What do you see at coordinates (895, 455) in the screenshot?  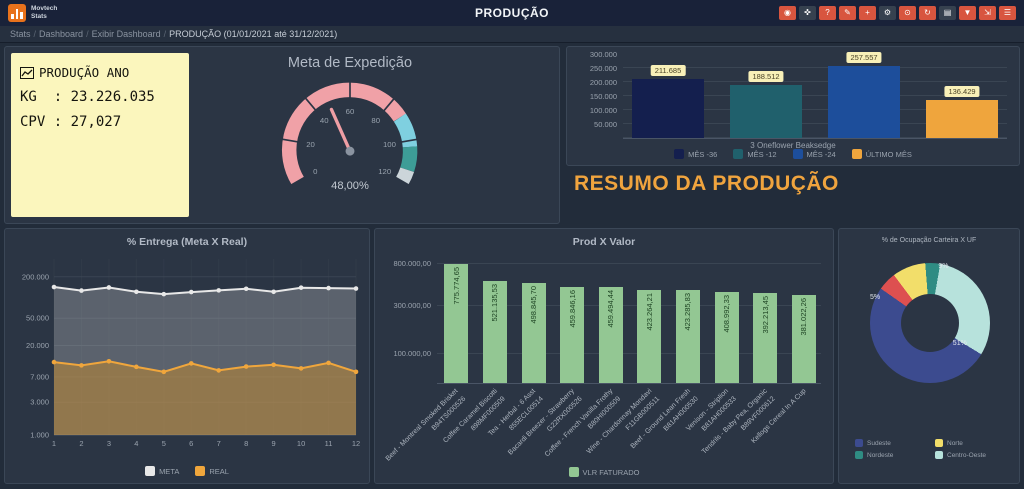 I see `legend-item: Nordeste` at bounding box center [895, 455].